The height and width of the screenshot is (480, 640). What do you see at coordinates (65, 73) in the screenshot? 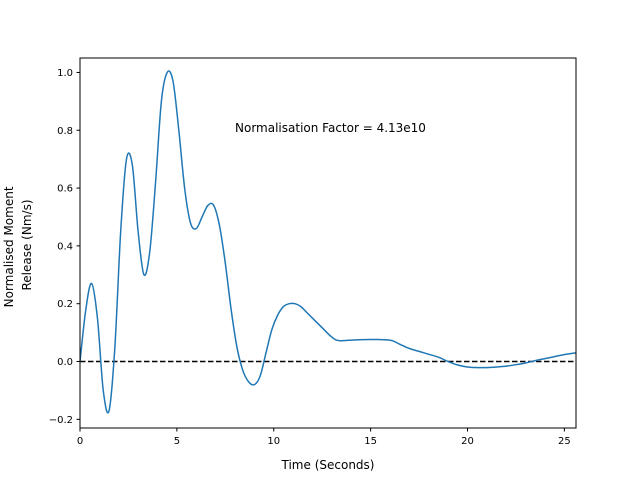
I see `y-tick-label: 1.0` at bounding box center [65, 73].